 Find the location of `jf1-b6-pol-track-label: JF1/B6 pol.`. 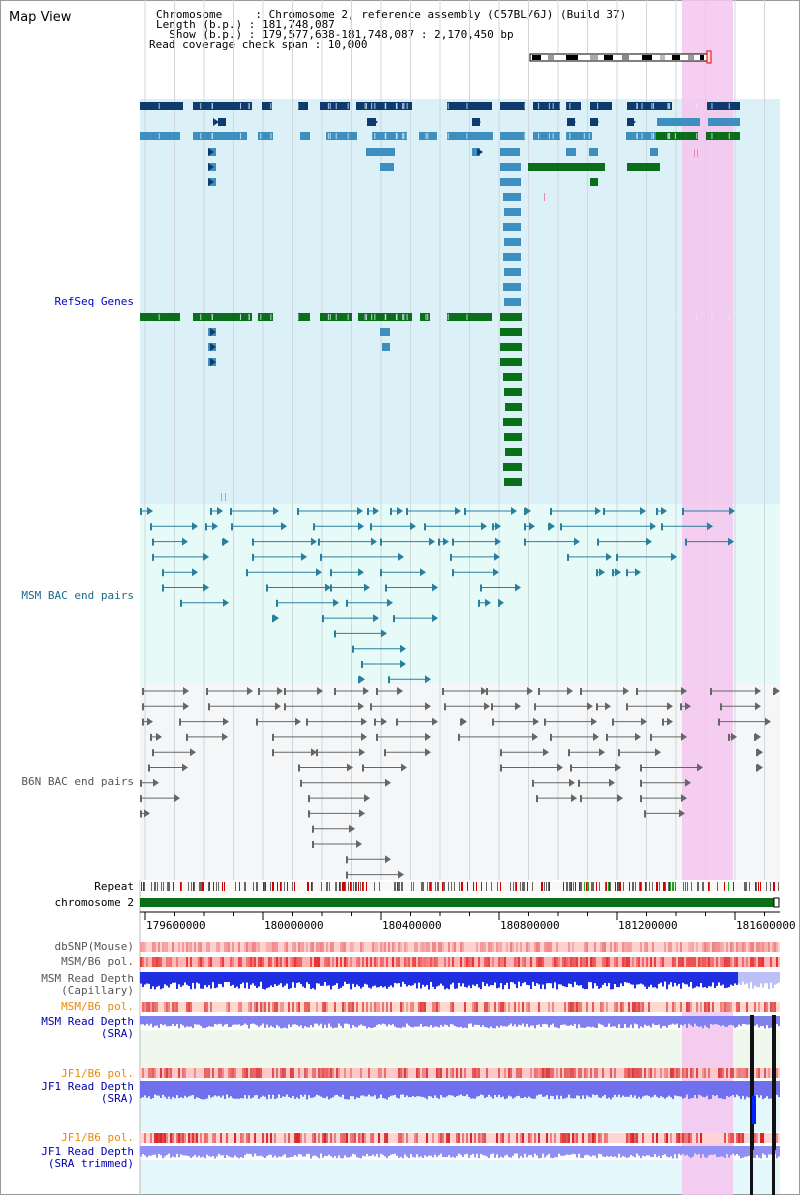

jf1-b6-pol-track-label: JF1/B6 pol. is located at coordinates (97, 1073).